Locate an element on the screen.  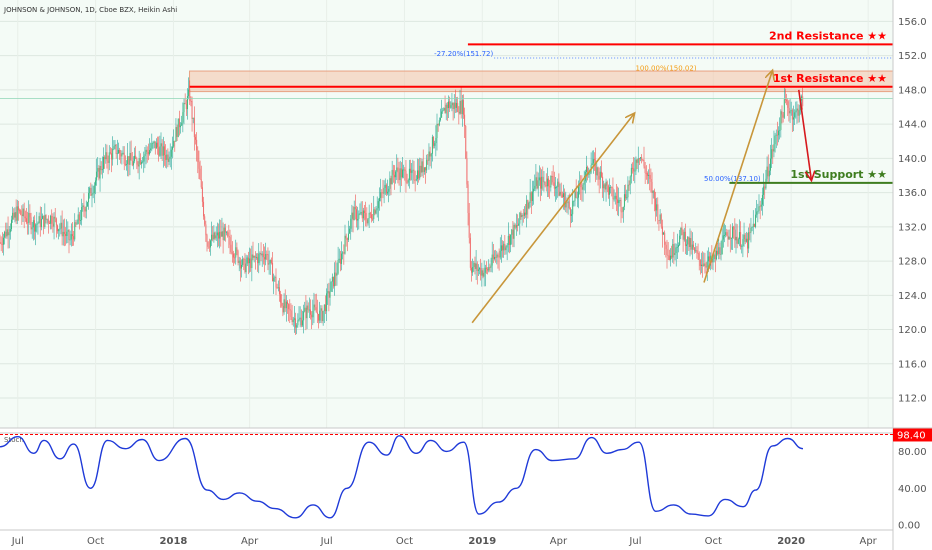
price-tick-label: 128.0 is located at coordinates (912, 262).